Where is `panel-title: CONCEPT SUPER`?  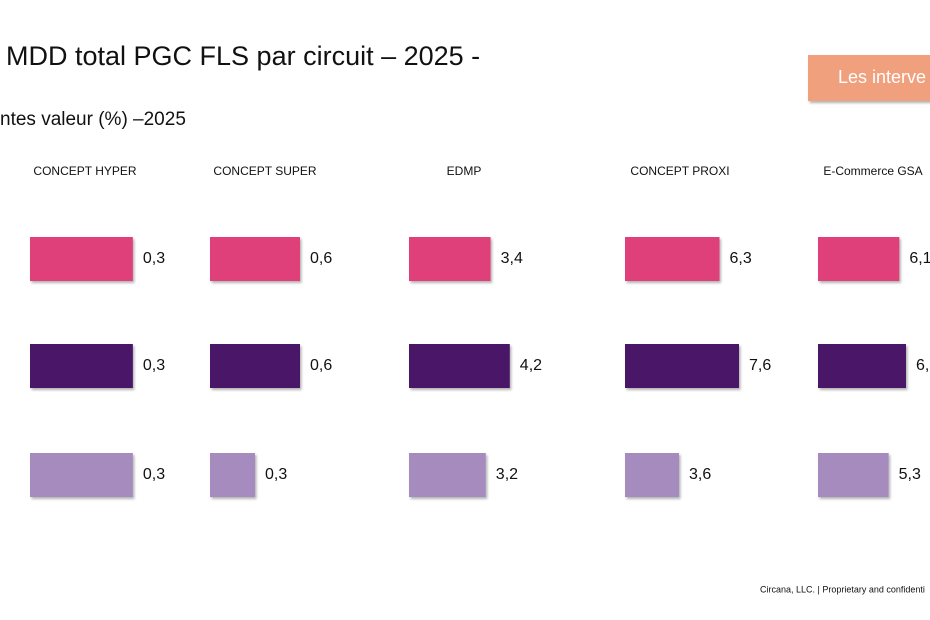
panel-title: CONCEPT SUPER is located at coordinates (264, 171).